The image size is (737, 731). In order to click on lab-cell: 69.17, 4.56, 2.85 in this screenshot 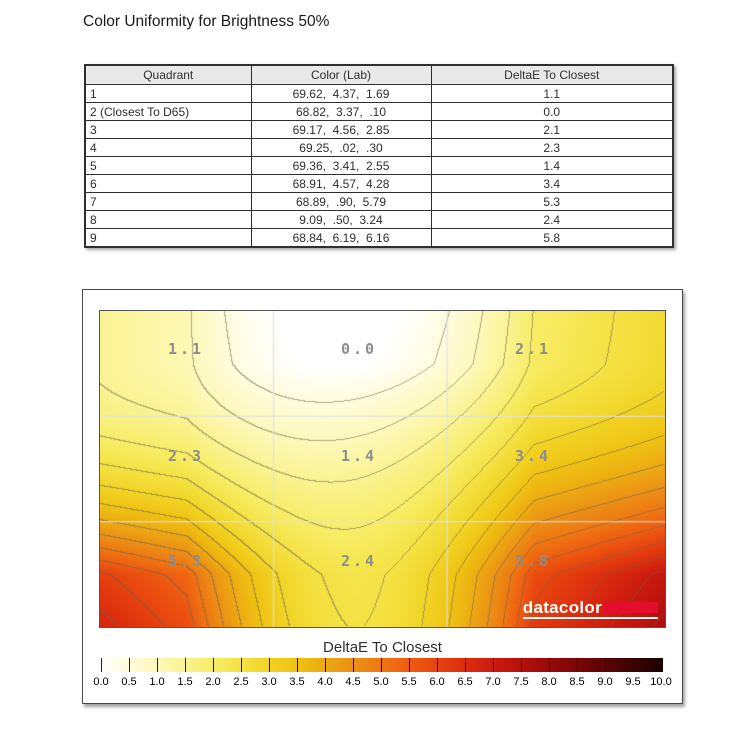, I will do `click(341, 129)`.